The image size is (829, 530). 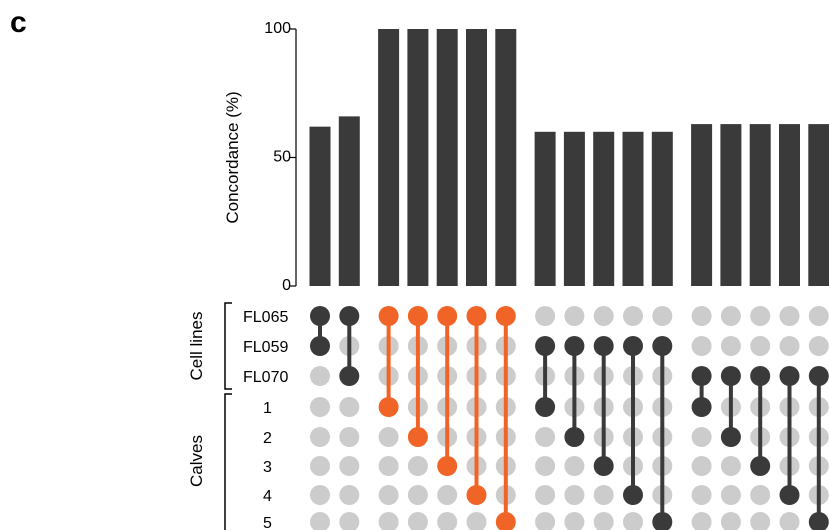 I want to click on row-label: 5, so click(x=267, y=522).